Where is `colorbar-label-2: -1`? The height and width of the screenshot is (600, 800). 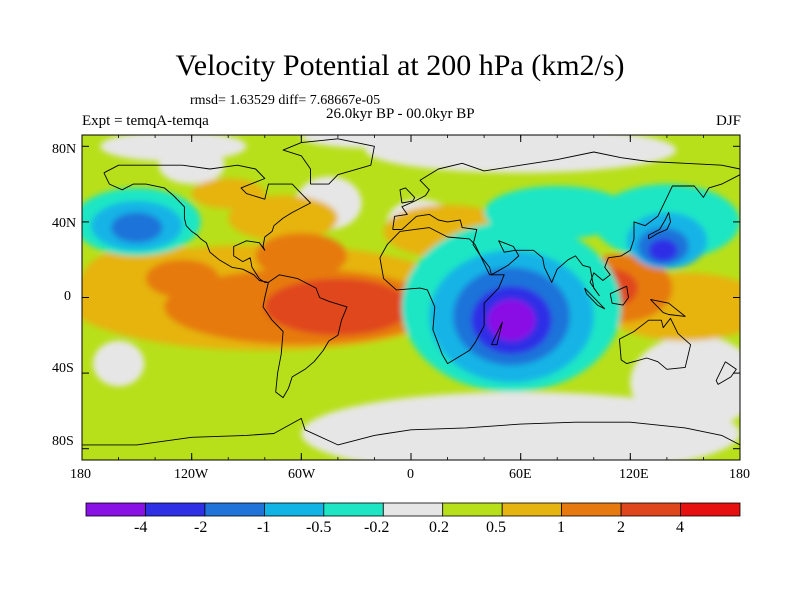
colorbar-label-2: -1 is located at coordinates (264, 527).